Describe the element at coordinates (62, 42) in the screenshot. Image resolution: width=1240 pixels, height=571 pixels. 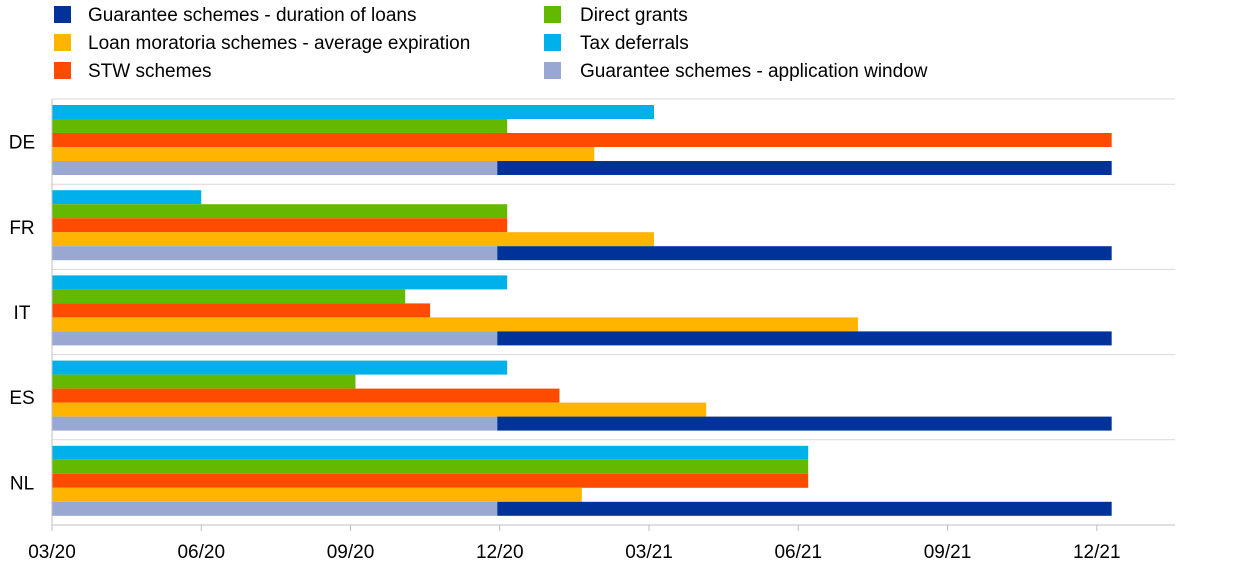
I see `legend-swatch-loan-moratoria-schemes-average-expiration` at that location.